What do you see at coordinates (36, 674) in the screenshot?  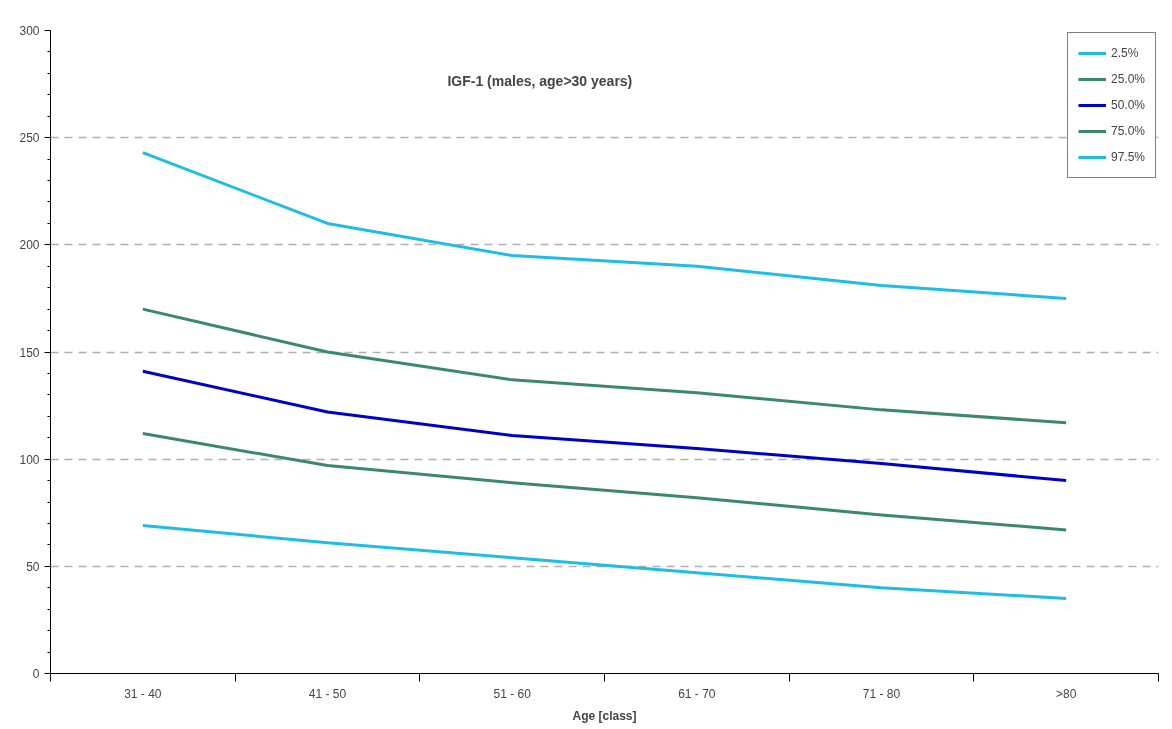 I see `y-tick-label: 0` at bounding box center [36, 674].